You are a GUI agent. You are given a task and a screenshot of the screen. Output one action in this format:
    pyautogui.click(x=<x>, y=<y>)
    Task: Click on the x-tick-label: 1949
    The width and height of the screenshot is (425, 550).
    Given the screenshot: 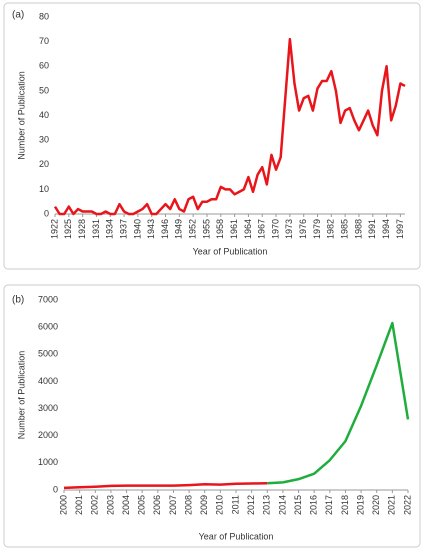 What is the action you would take?
    pyautogui.click(x=179, y=229)
    